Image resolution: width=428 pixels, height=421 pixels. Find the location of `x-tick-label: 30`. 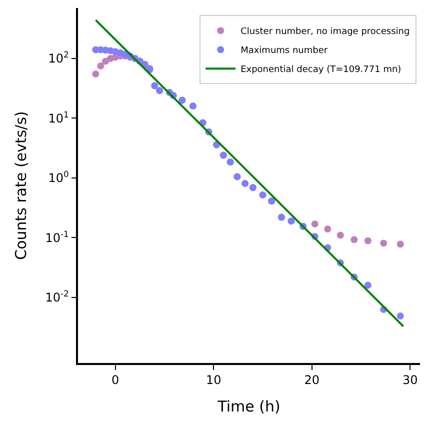

x-tick-label: 30 is located at coordinates (410, 380).